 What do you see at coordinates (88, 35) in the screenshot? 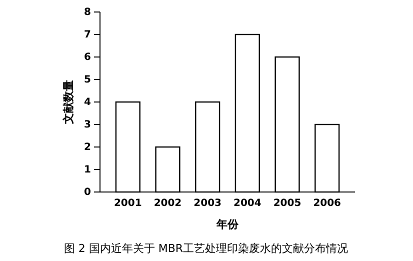
I see `y-tick-label: 7` at bounding box center [88, 35].